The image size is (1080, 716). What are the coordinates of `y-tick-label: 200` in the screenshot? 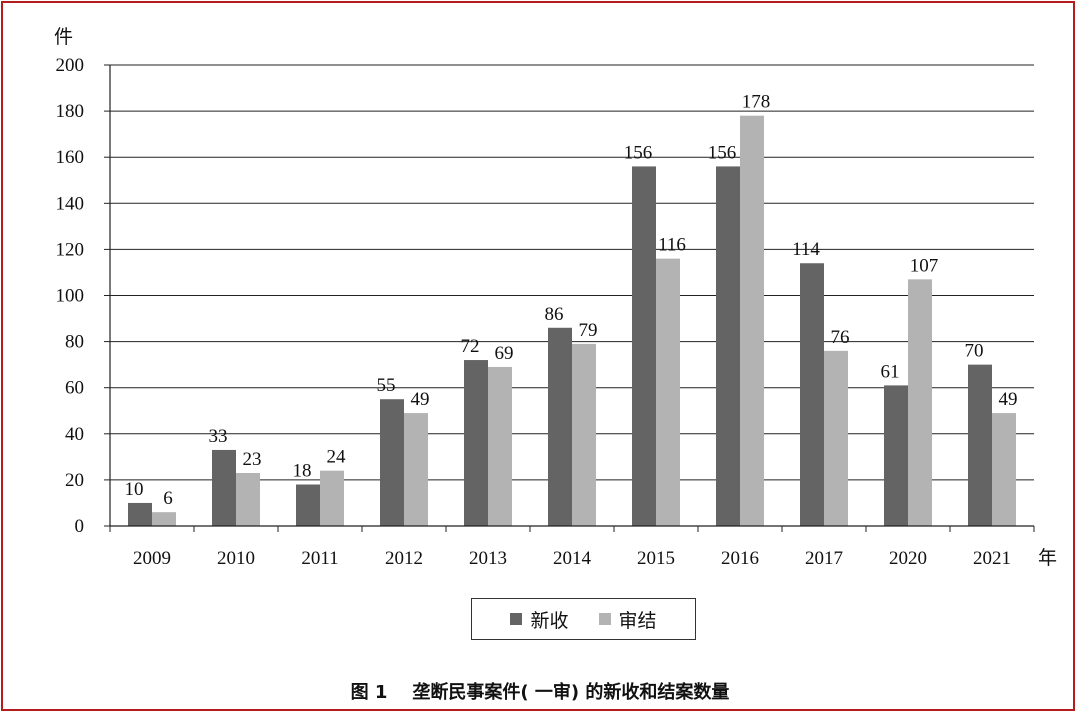 It's located at (70, 65).